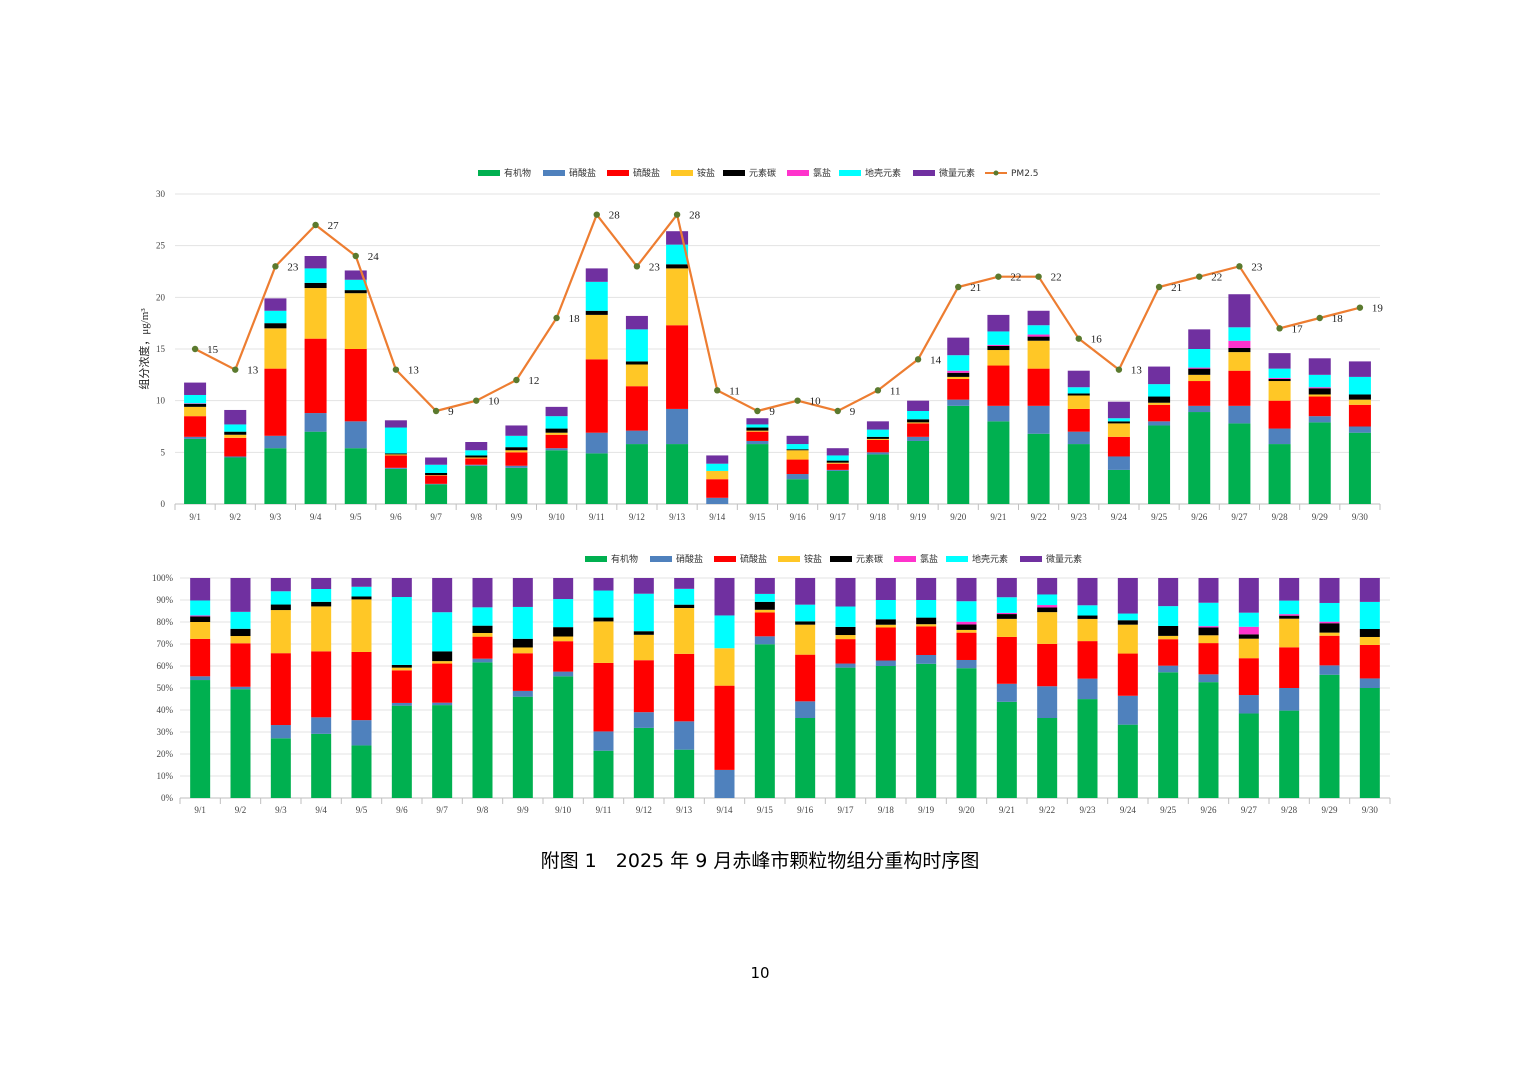 Image resolution: width=1520 pixels, height=1074 pixels. What do you see at coordinates (276, 517) in the screenshot?
I see `x-tick-label: 9/3` at bounding box center [276, 517].